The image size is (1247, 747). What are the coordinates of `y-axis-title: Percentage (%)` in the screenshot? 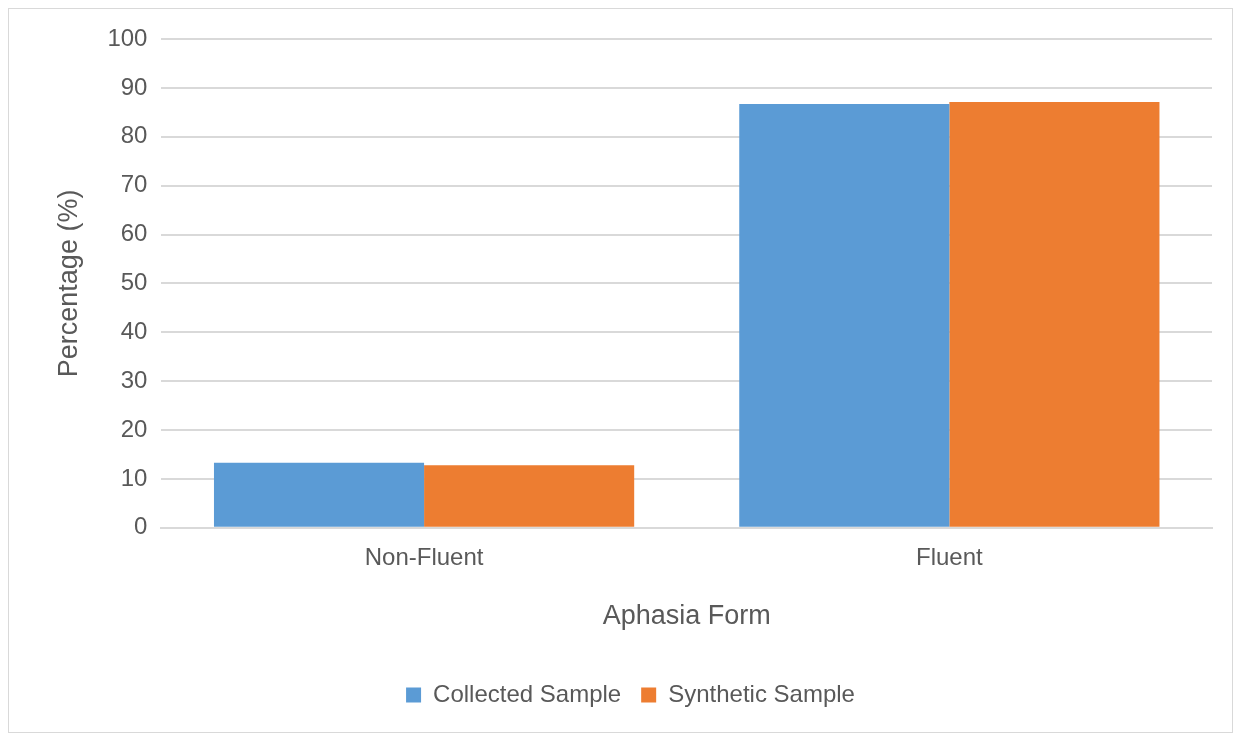 It's located at (67, 283).